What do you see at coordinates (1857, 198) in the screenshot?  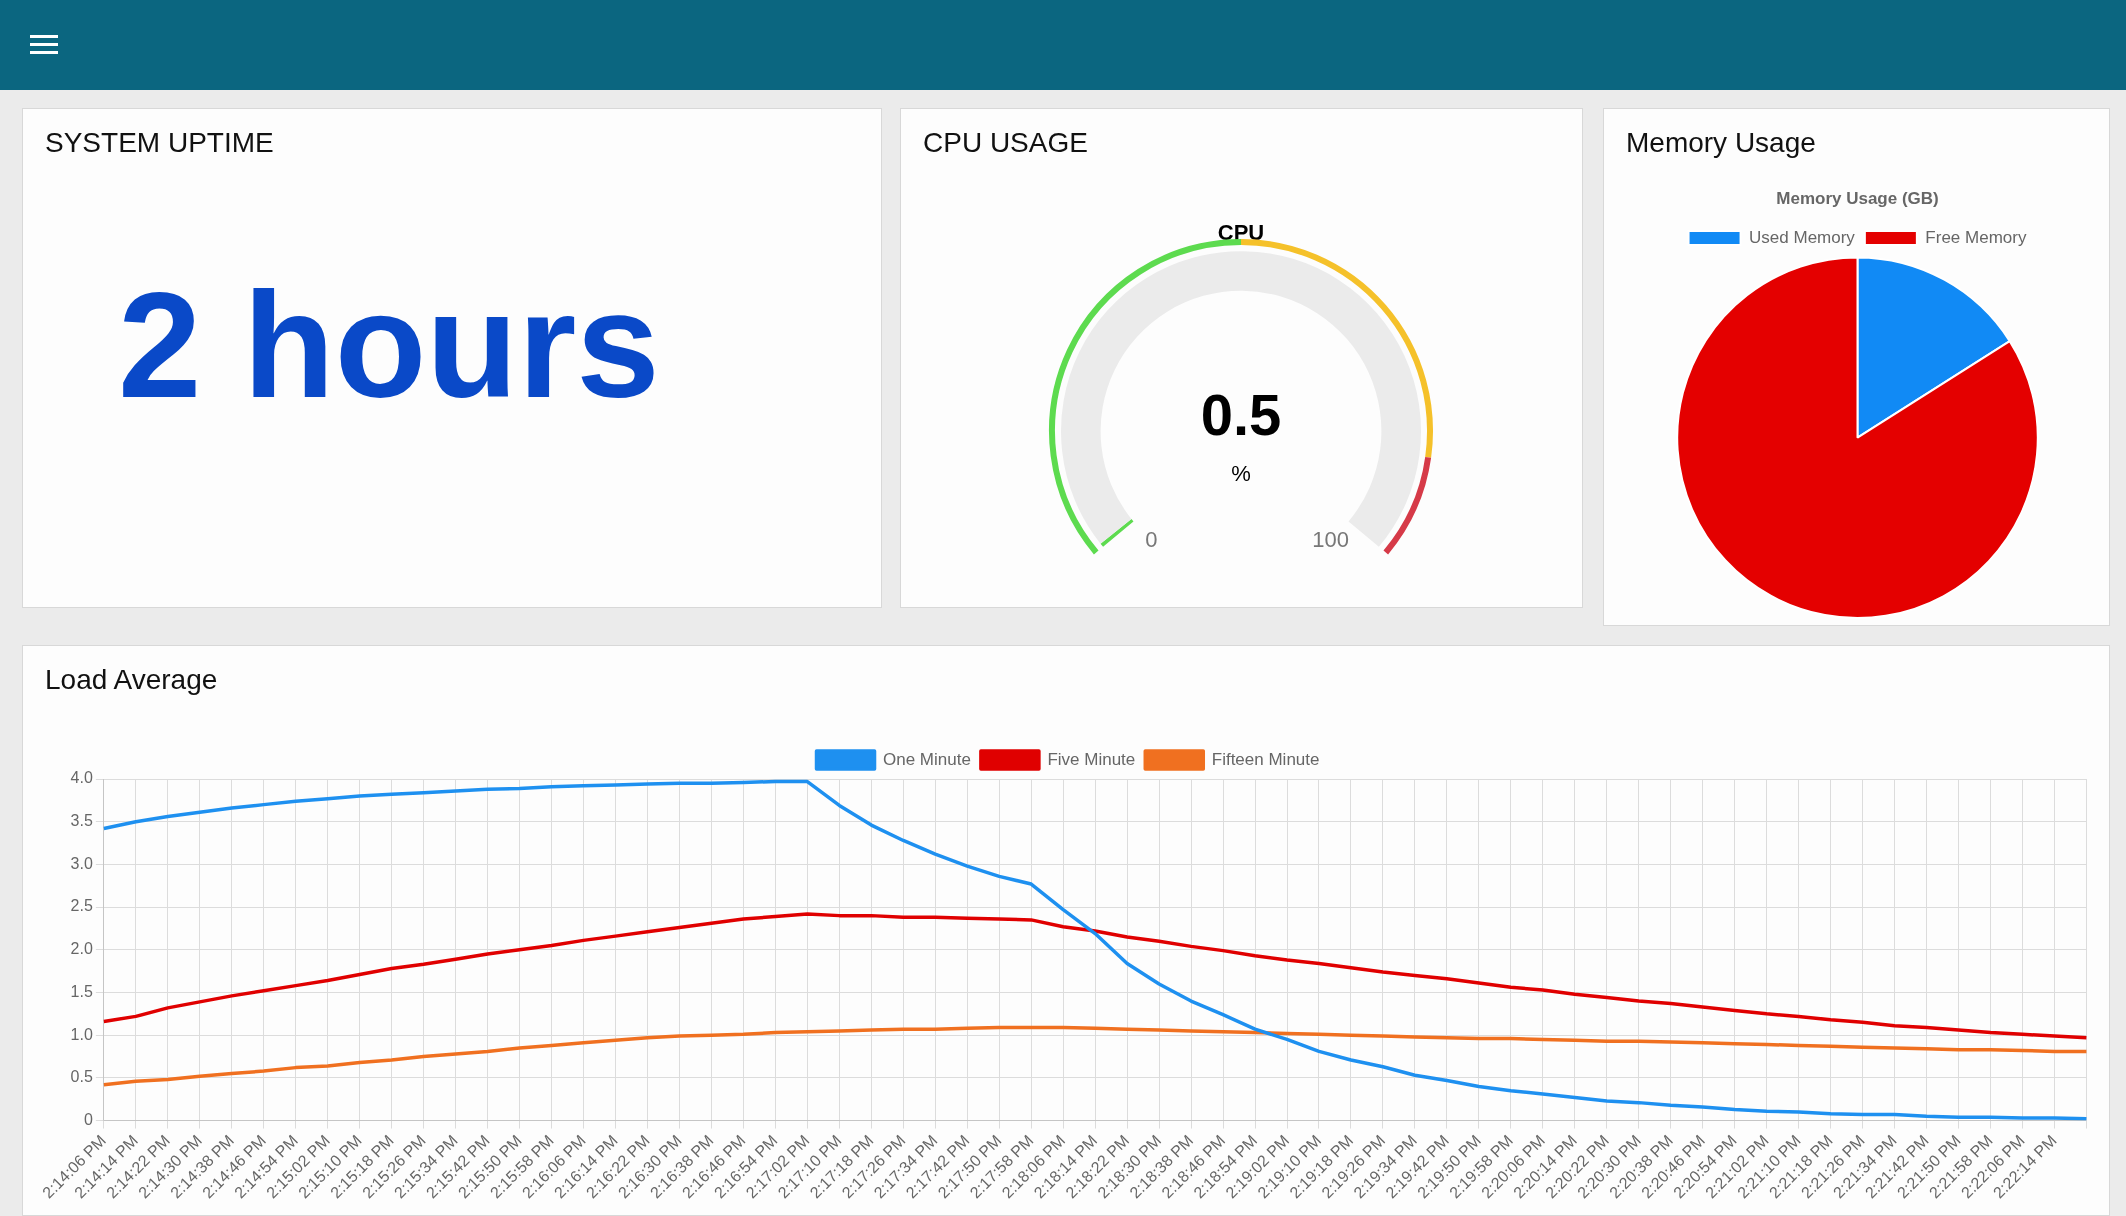 I see `chart-subtitle: Memory Usage (GB)` at bounding box center [1857, 198].